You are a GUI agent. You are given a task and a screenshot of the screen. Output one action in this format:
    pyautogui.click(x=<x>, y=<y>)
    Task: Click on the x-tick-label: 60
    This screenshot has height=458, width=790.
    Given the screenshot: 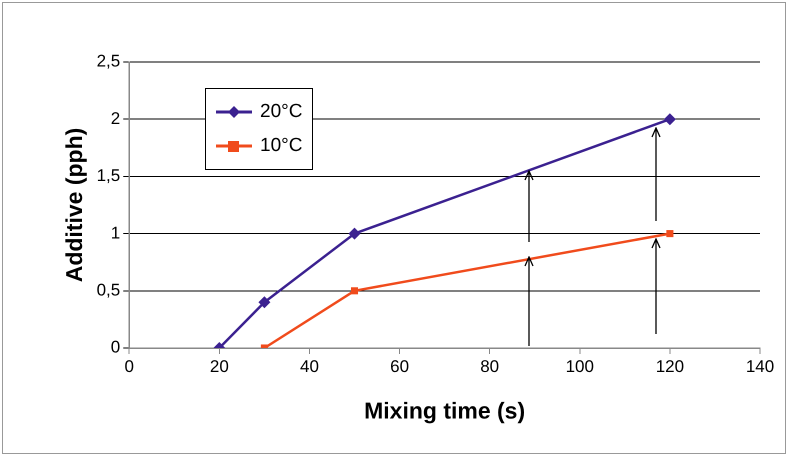 What is the action you would take?
    pyautogui.click(x=400, y=366)
    